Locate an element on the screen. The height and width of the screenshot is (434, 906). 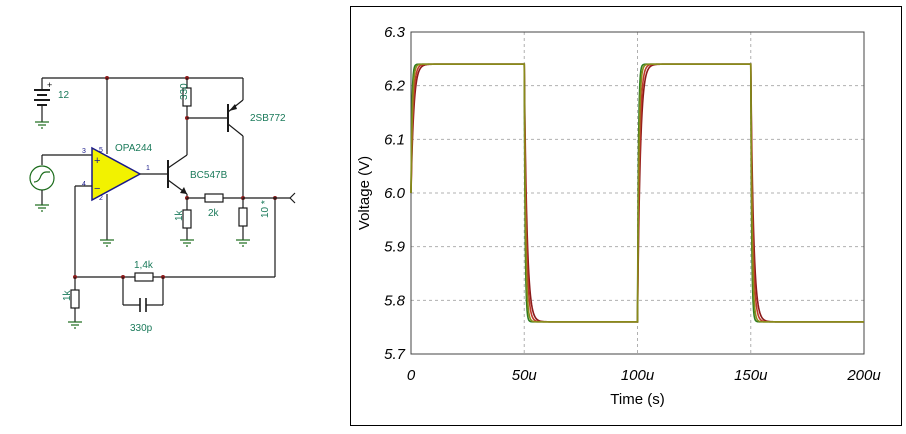
y-axis-label: Voltage (V) is located at coordinates (364, 193).